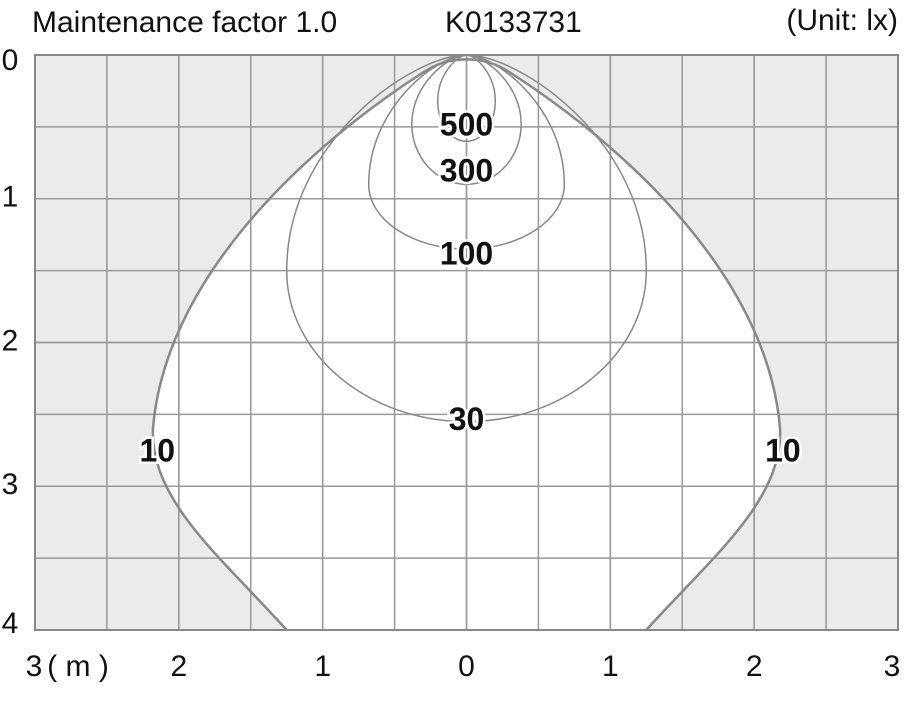 Image resolution: width=909 pixels, height=701 pixels. What do you see at coordinates (78, 666) in the screenshot?
I see `x-axis-label: ( m )` at bounding box center [78, 666].